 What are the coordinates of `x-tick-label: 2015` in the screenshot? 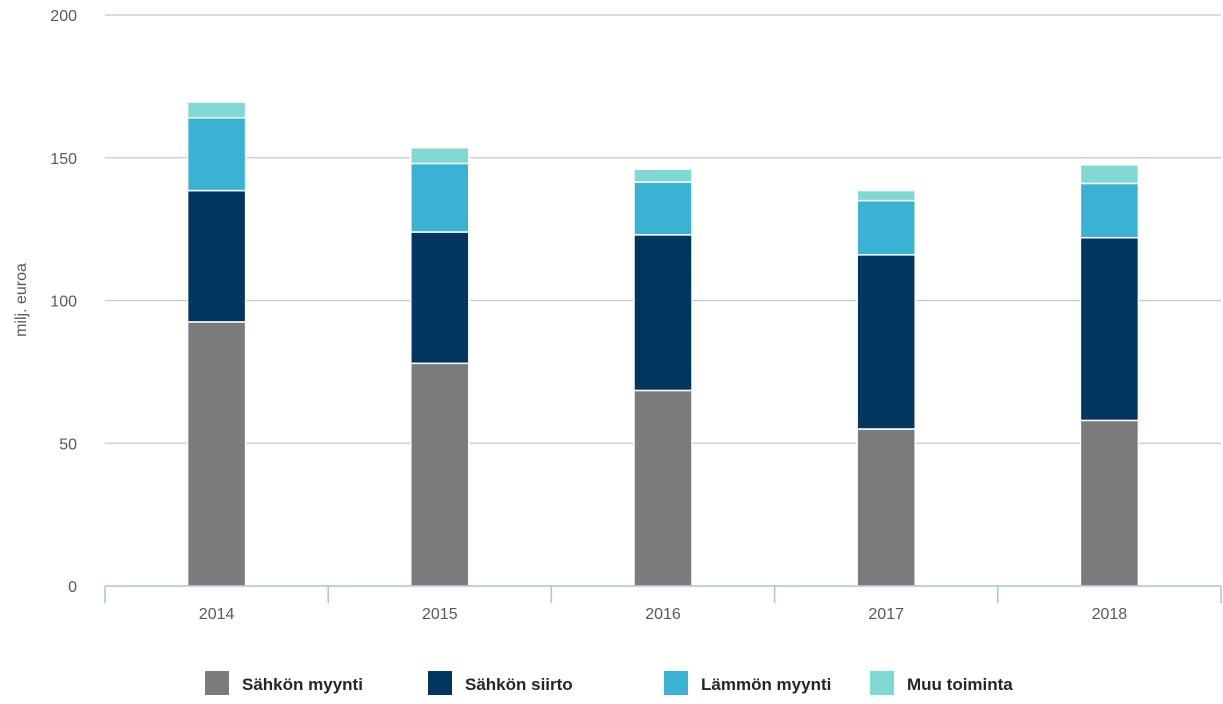 It's located at (440, 614).